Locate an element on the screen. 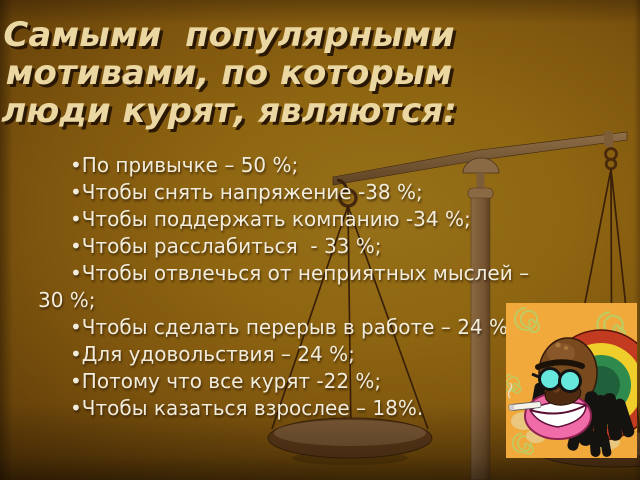  scale-beam is located at coordinates (480, 158).